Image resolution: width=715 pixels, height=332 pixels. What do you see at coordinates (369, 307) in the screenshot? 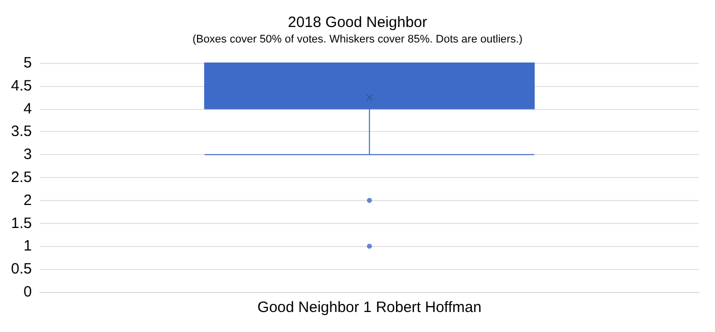
I see `x-tick-label: Good Neighbor 1 Robert Hoffman` at bounding box center [369, 307].